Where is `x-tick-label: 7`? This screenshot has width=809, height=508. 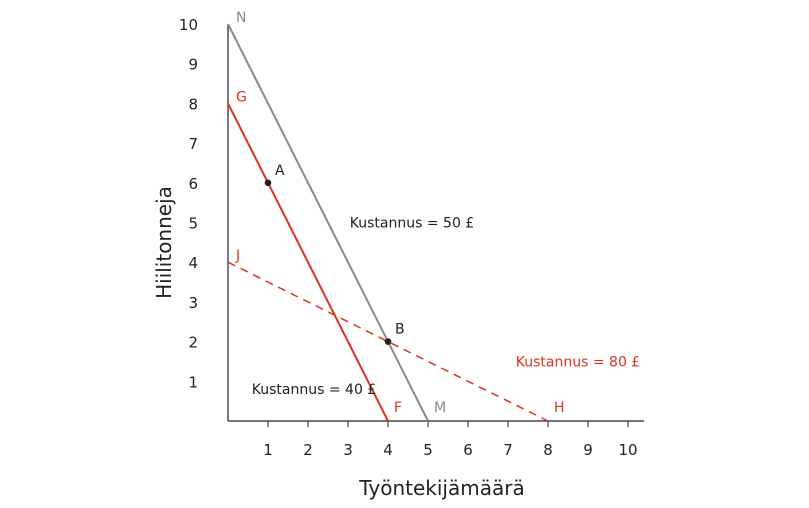 x-tick-label: 7 is located at coordinates (508, 450).